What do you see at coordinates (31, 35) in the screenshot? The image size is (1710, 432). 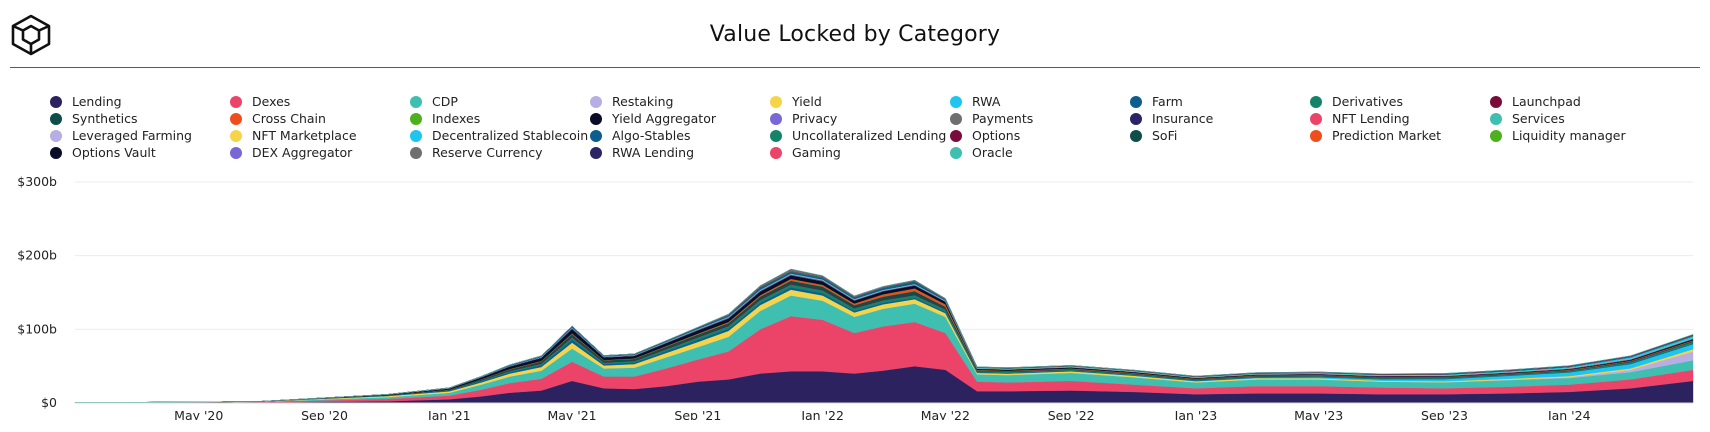 I see `cube-logo-icon` at bounding box center [31, 35].